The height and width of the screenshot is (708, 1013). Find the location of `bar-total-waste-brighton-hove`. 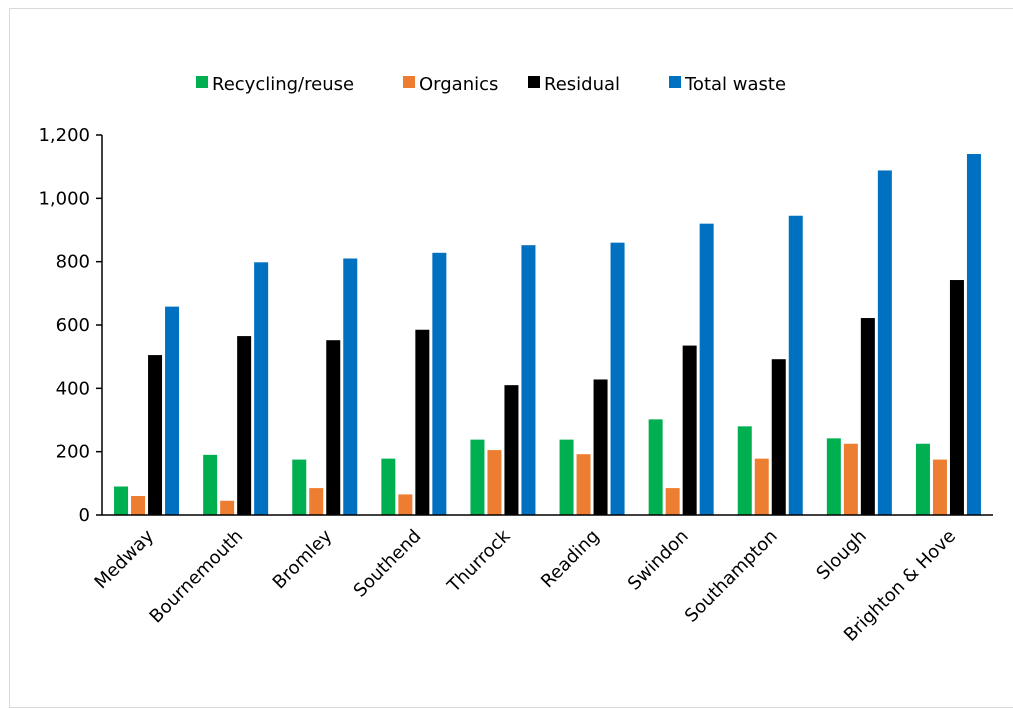

bar-total-waste-brighton-hove is located at coordinates (973, 334).